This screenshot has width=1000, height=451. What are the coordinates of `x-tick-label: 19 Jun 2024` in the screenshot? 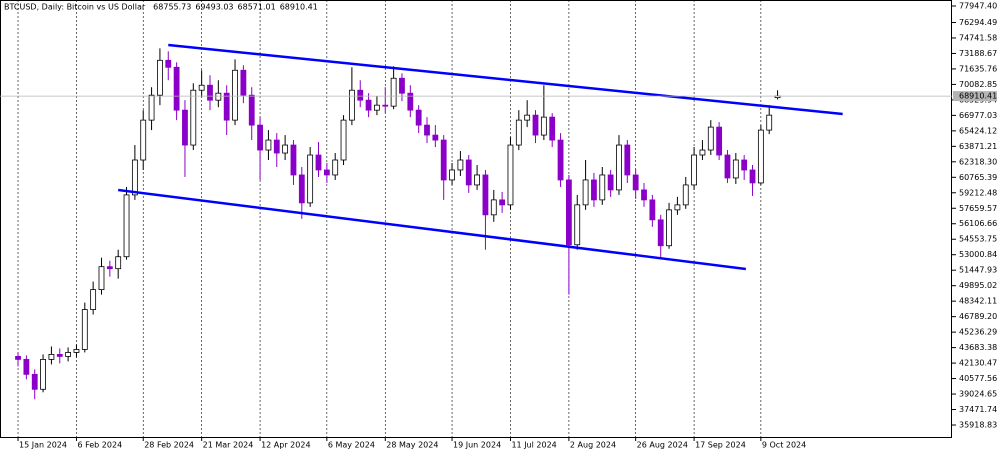 It's located at (477, 445).